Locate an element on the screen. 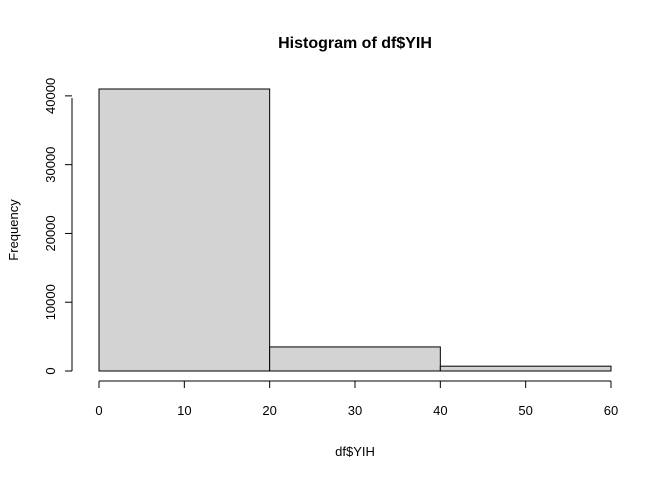 The image size is (672, 480). x-tick-label: 0 is located at coordinates (98, 410).